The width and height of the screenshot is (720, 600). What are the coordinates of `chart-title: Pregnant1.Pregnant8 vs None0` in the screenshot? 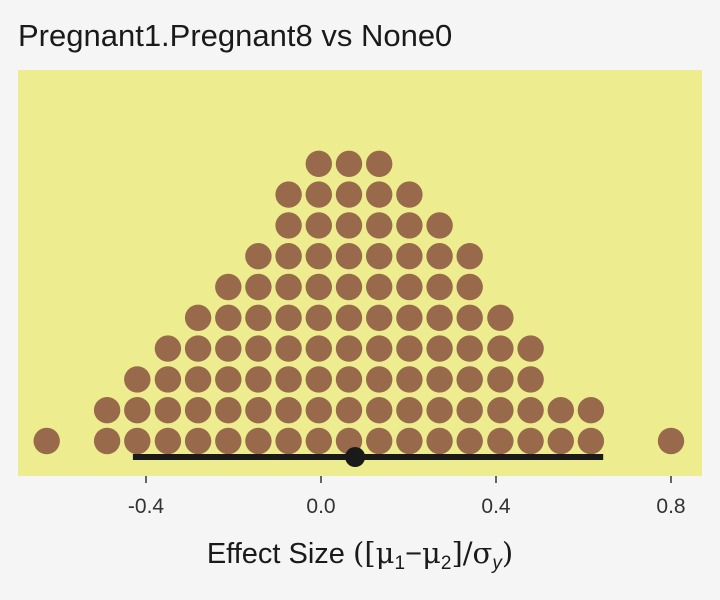 It's located at (235, 35).